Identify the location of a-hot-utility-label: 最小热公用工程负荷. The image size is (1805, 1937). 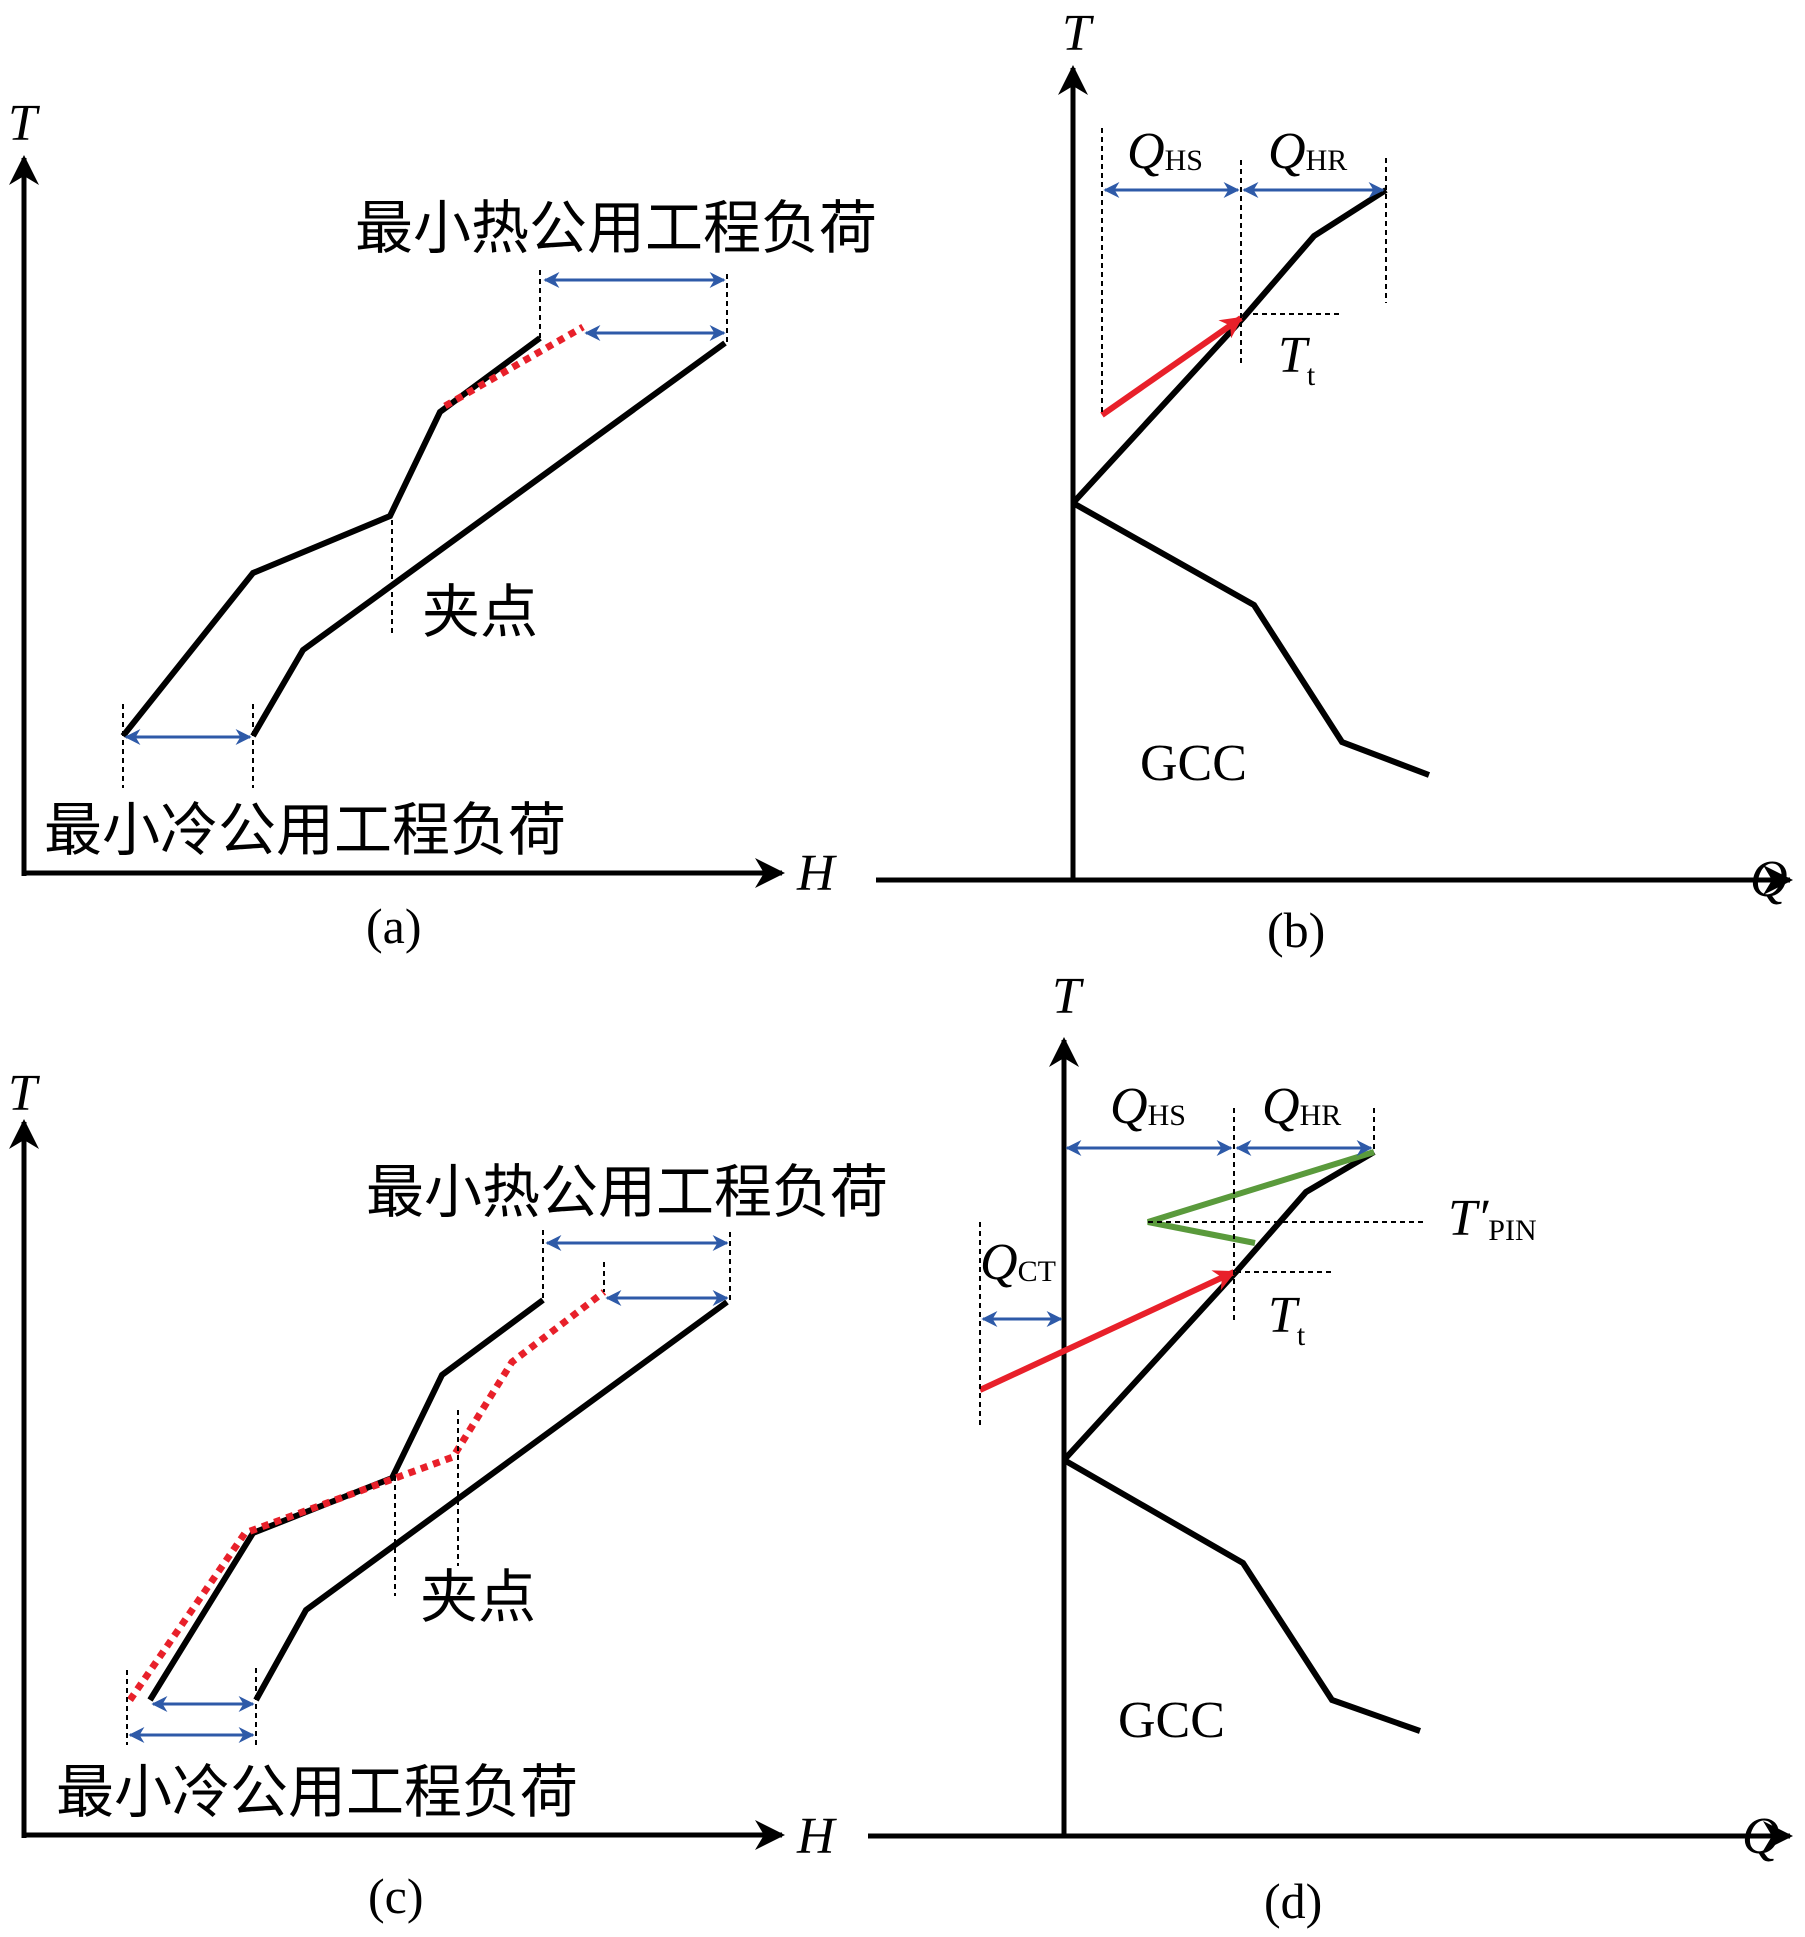
(616, 228).